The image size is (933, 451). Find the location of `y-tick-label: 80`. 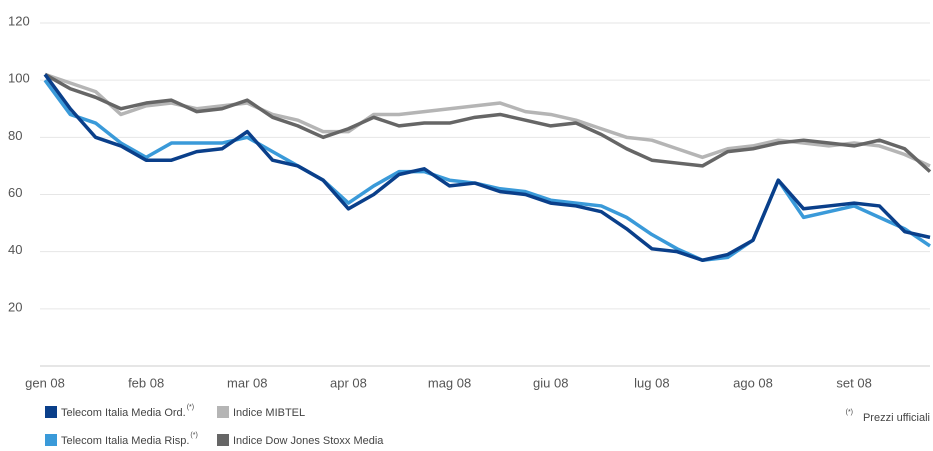

y-tick-label: 80 is located at coordinates (15, 135).